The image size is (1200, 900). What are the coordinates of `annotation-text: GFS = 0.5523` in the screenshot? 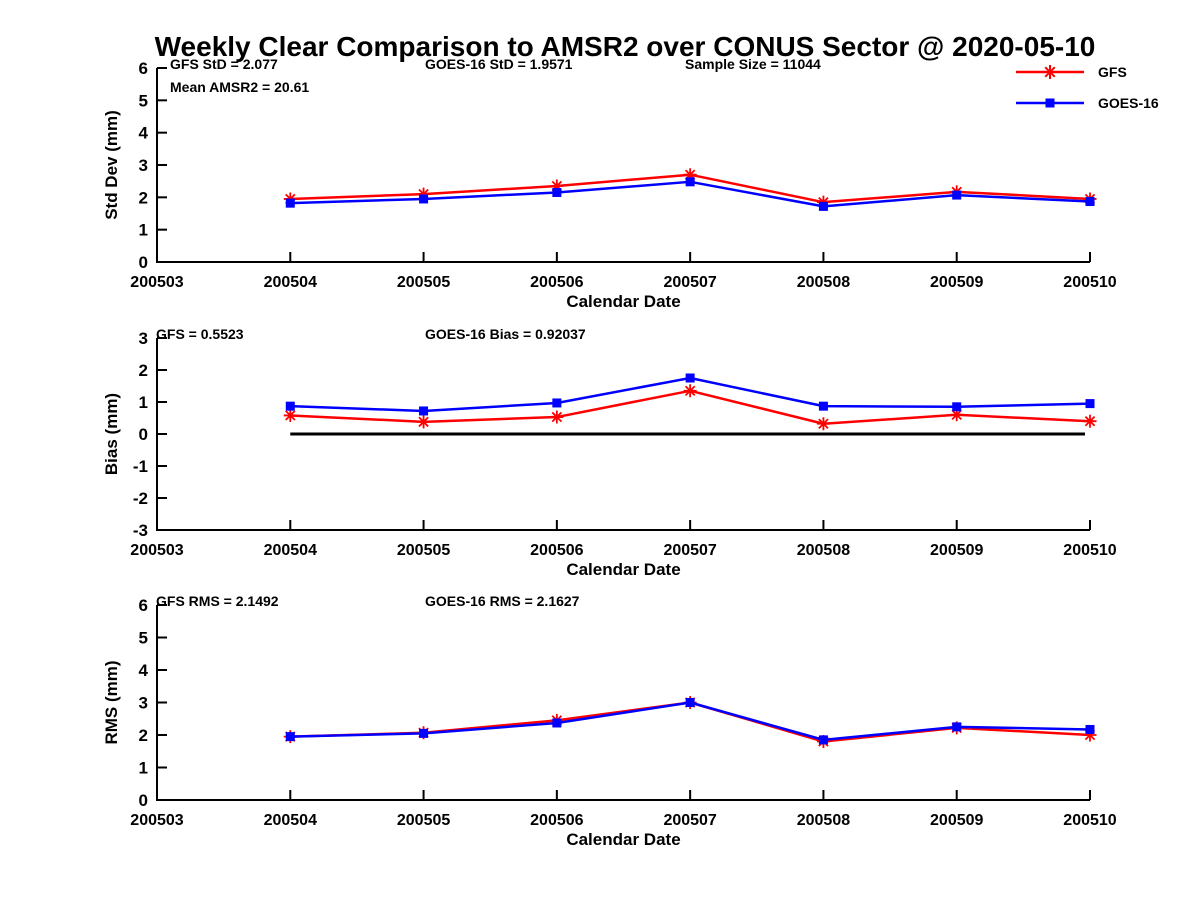 It's located at (200, 334).